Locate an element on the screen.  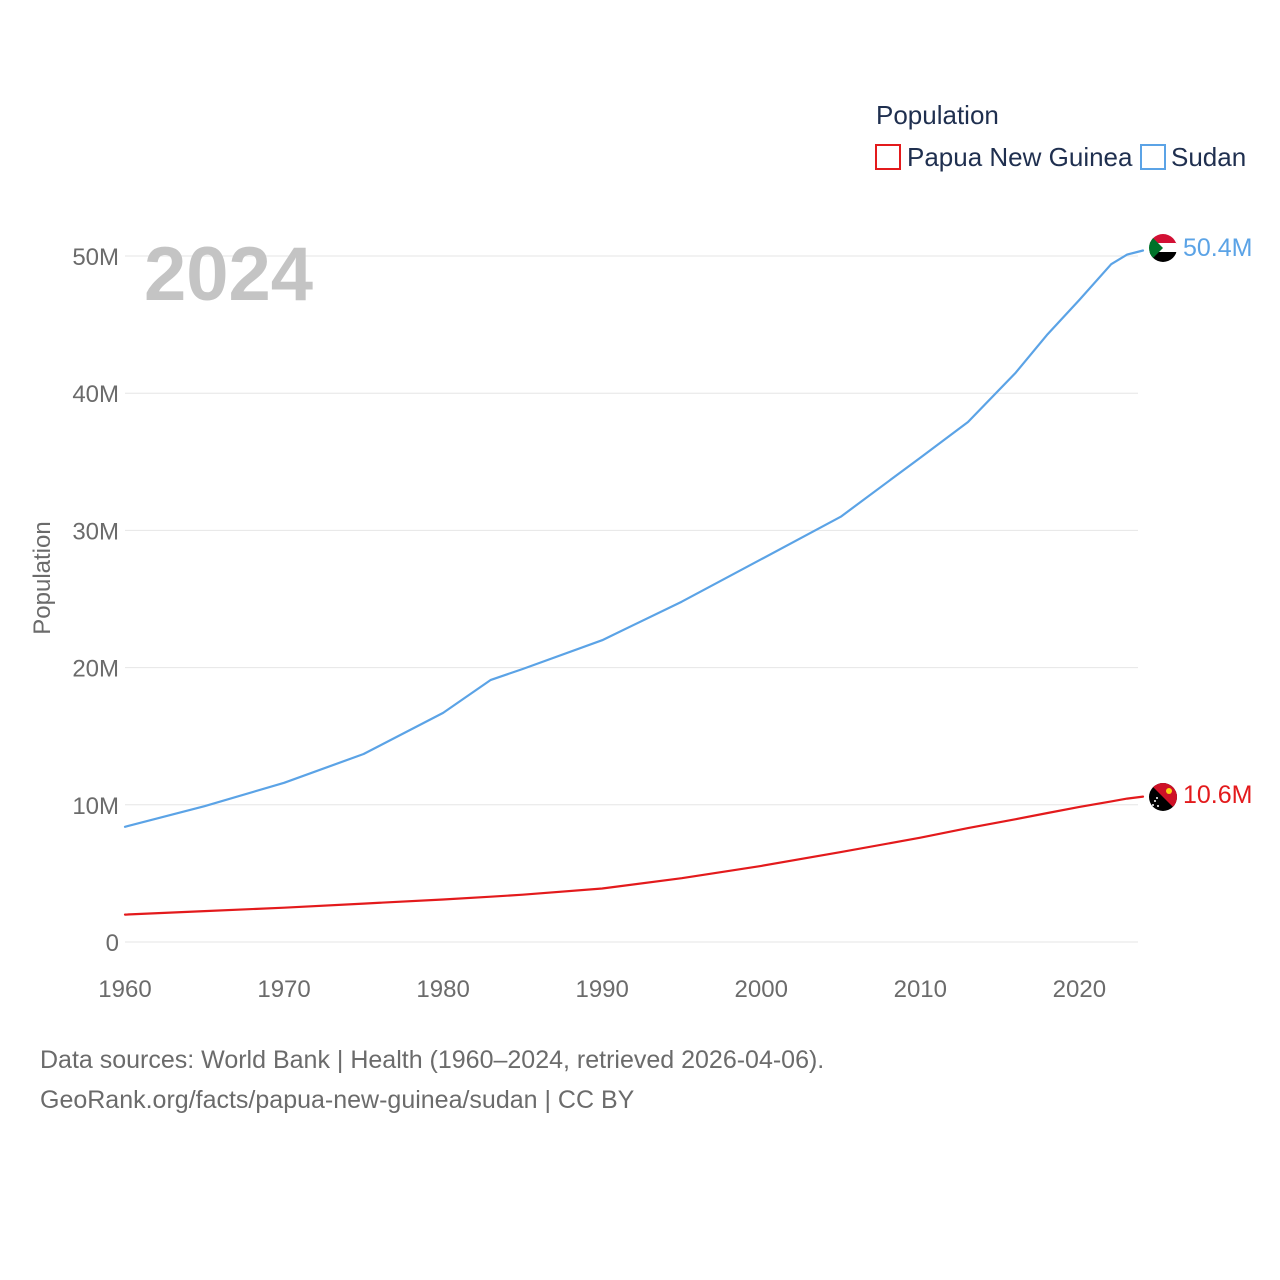
x-tick-label: 1990 is located at coordinates (601, 989).